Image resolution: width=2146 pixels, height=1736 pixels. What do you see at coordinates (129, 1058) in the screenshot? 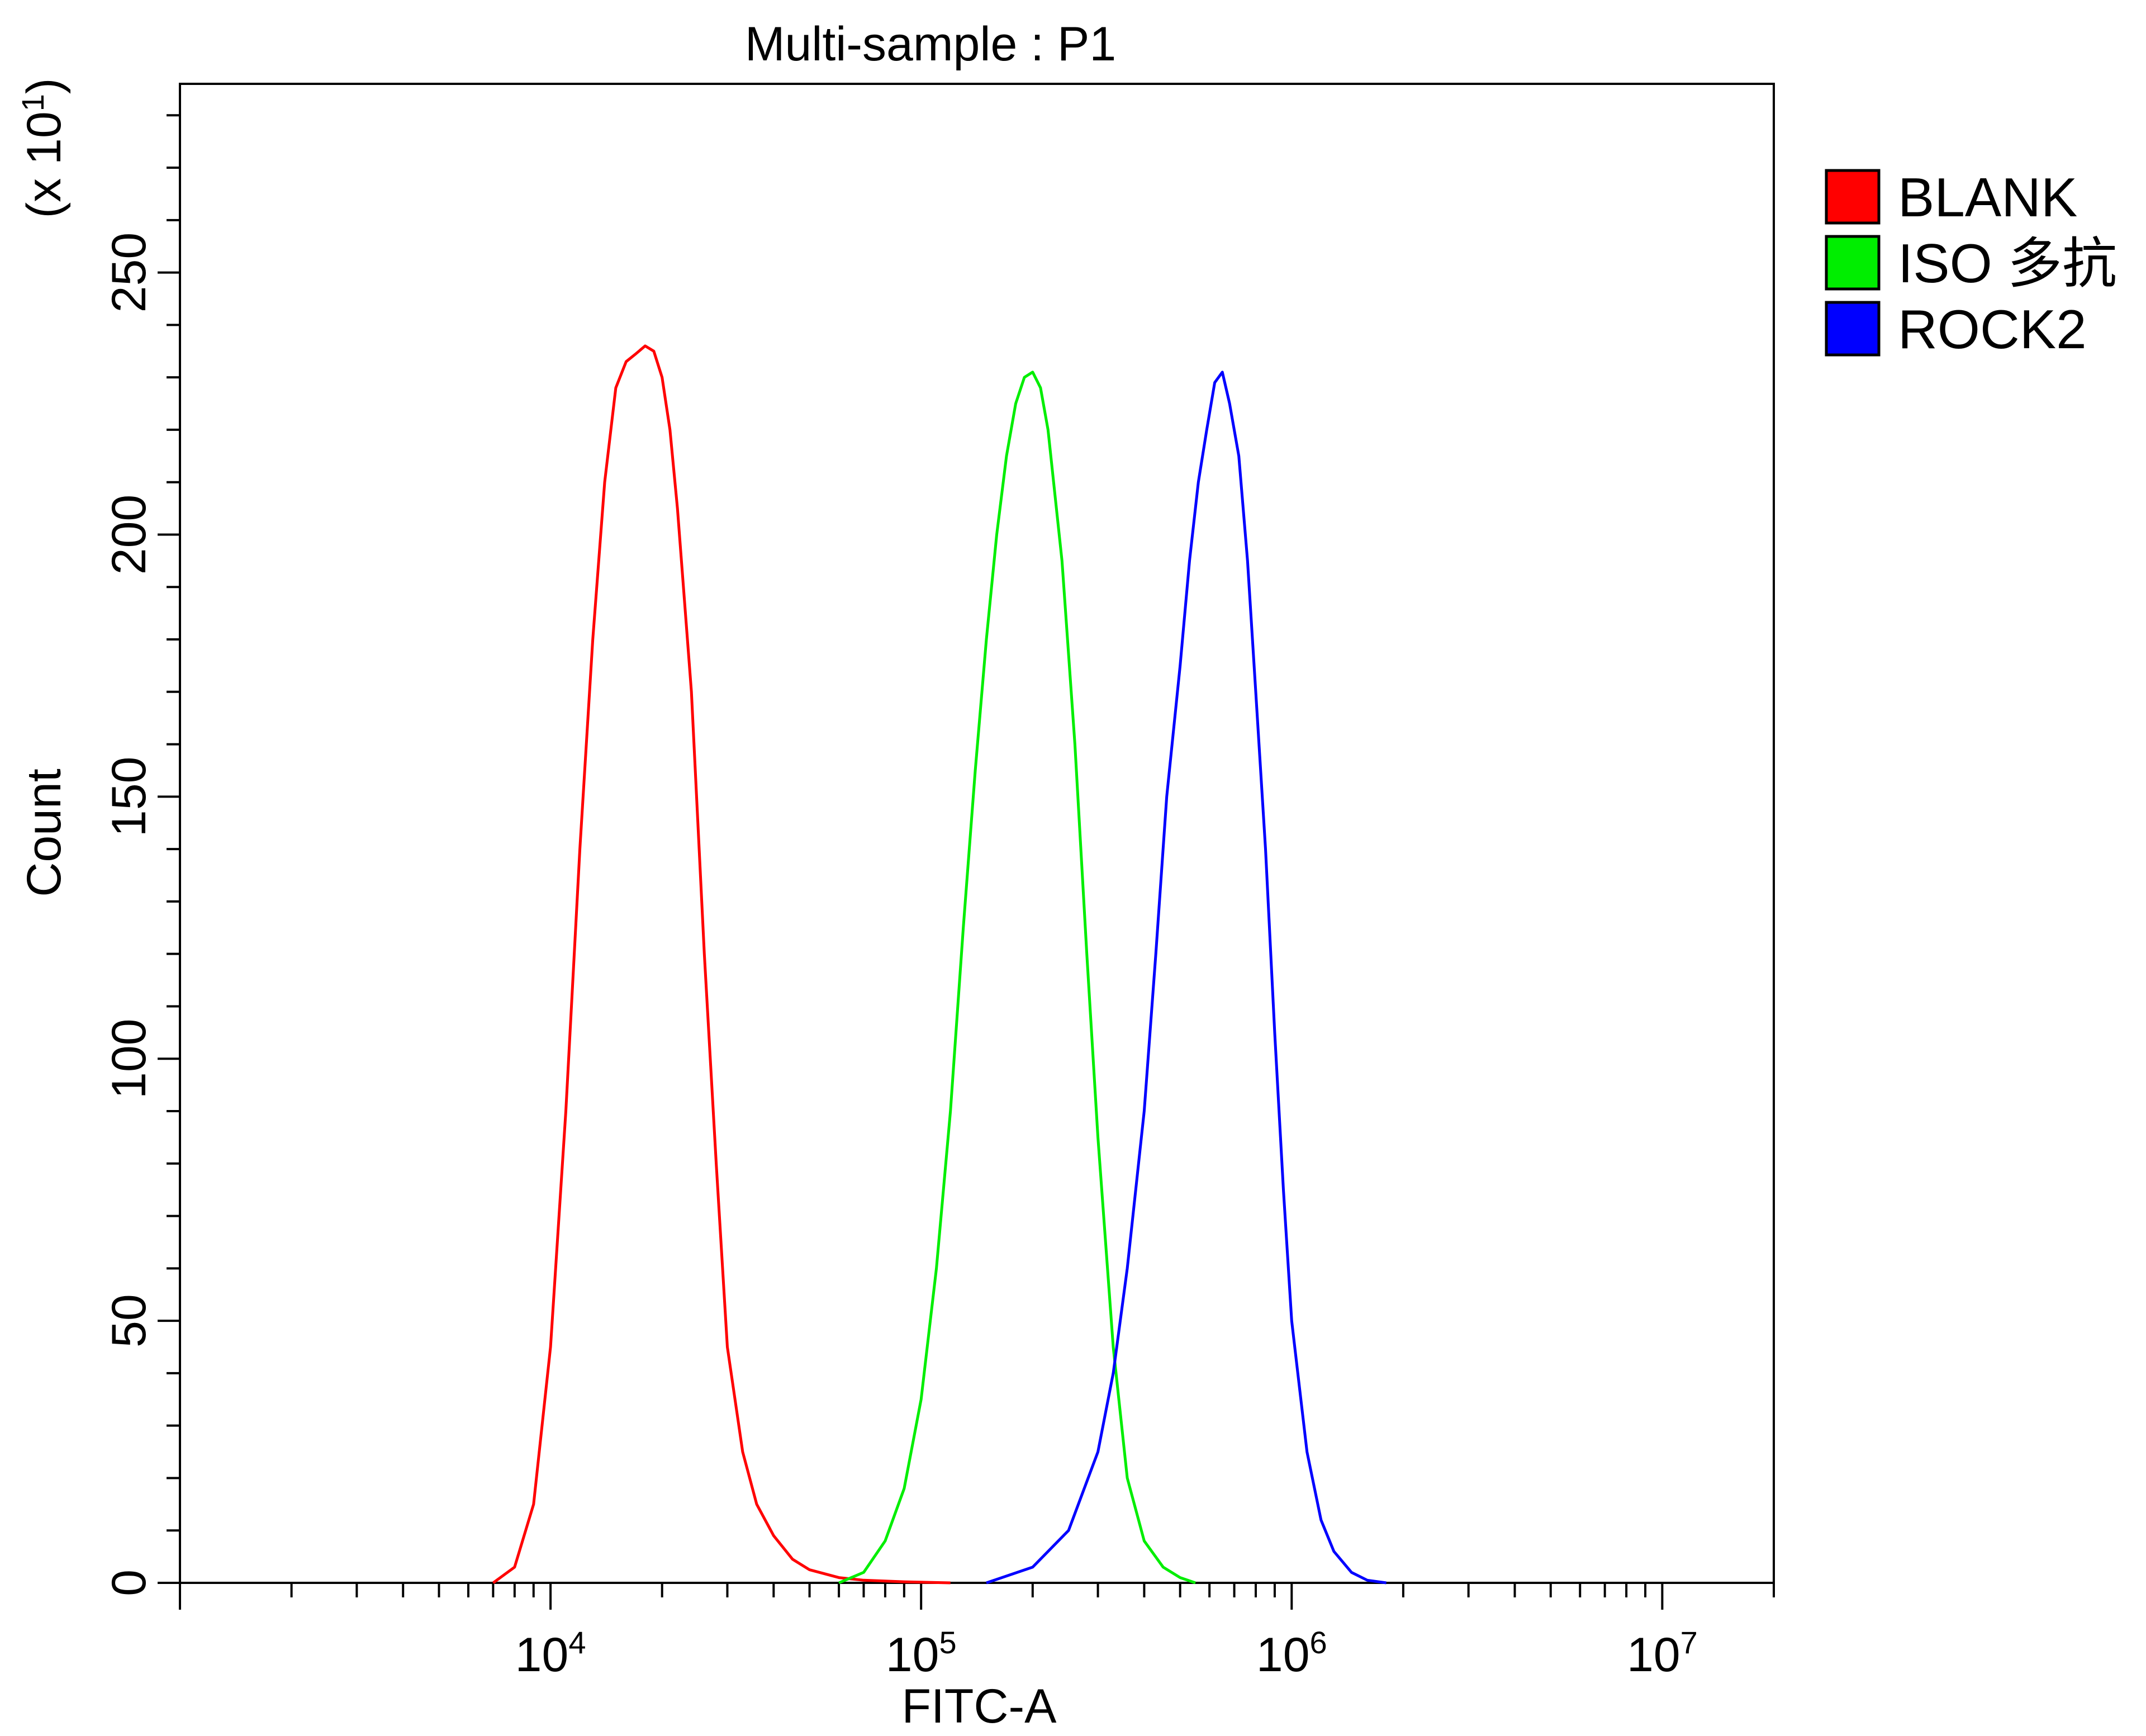
I see `y-tick-label: 100` at bounding box center [129, 1058].